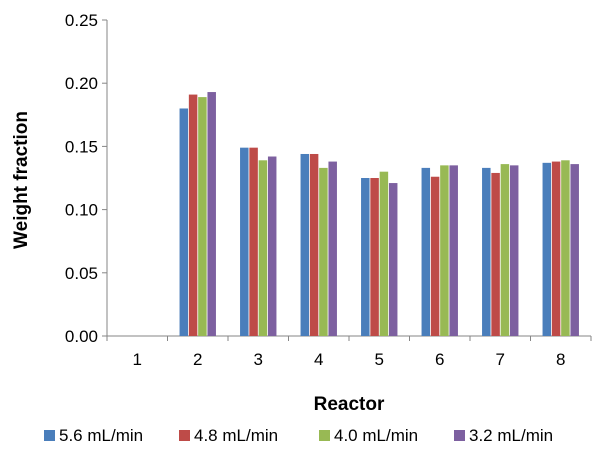 This screenshot has height=451, width=593. I want to click on x-tick-label: 2, so click(197, 359).